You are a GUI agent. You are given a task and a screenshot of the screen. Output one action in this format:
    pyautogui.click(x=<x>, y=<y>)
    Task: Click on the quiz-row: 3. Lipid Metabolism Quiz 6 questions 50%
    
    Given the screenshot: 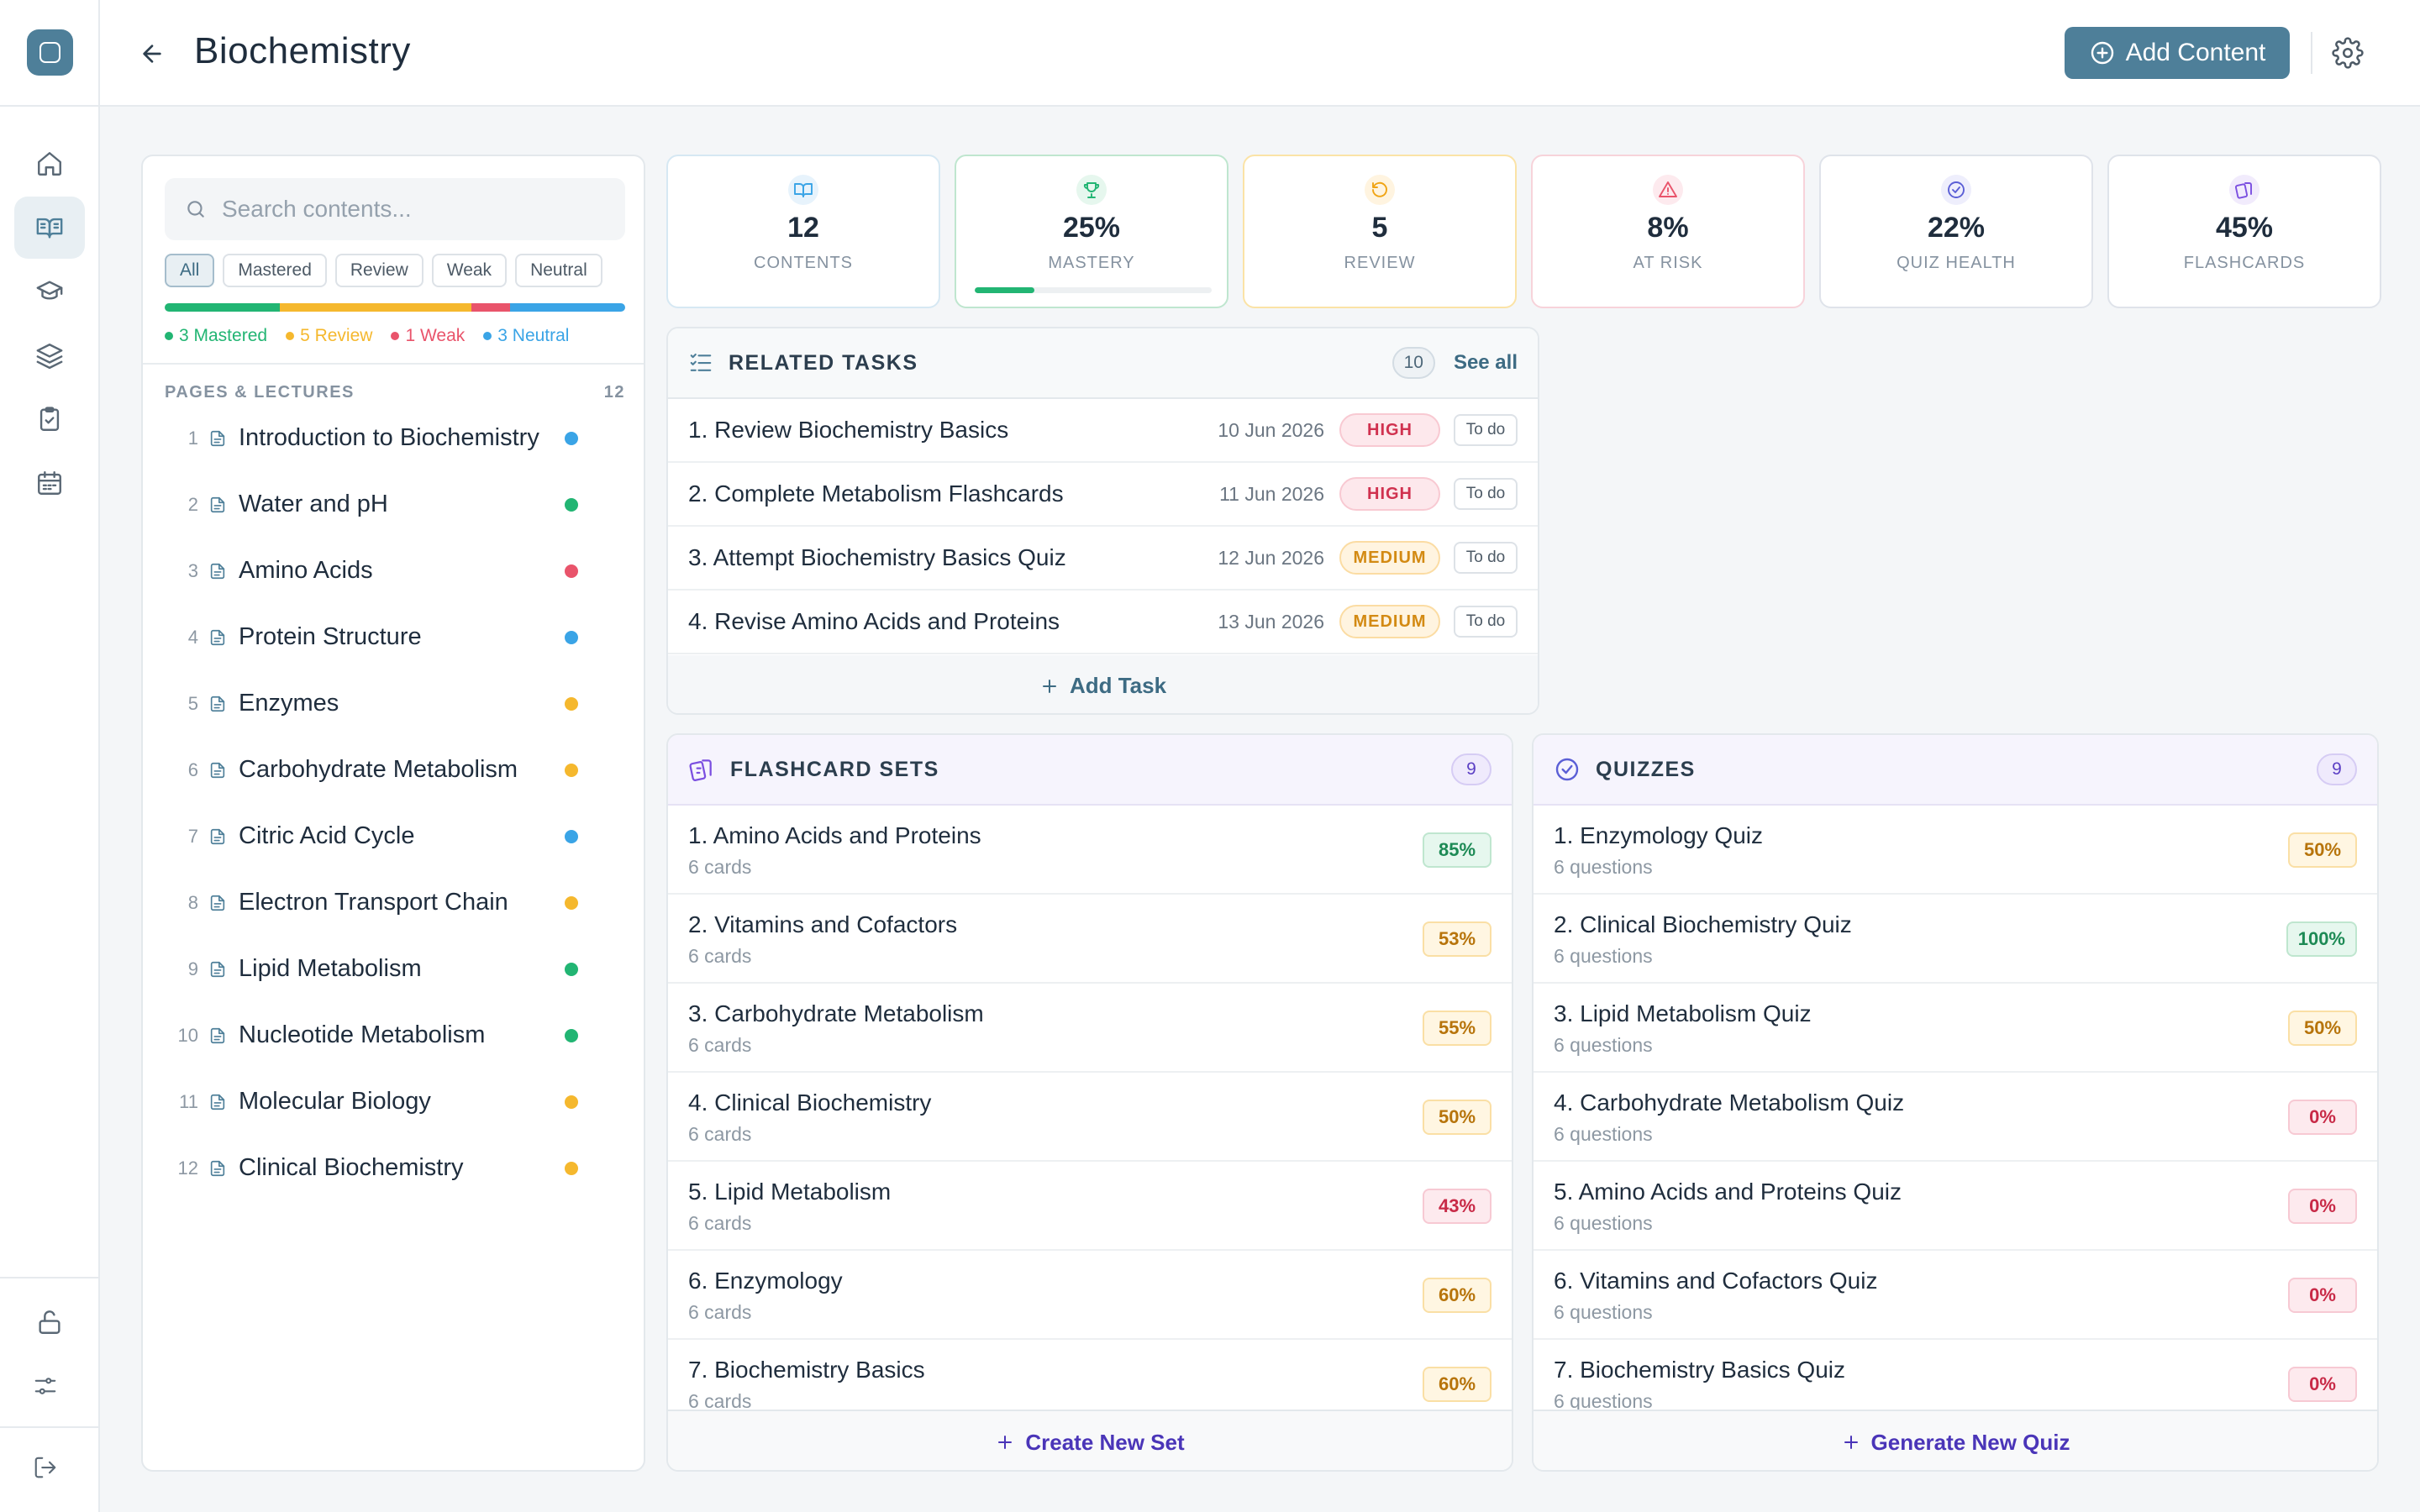 What is the action you would take?
    pyautogui.click(x=1955, y=1028)
    